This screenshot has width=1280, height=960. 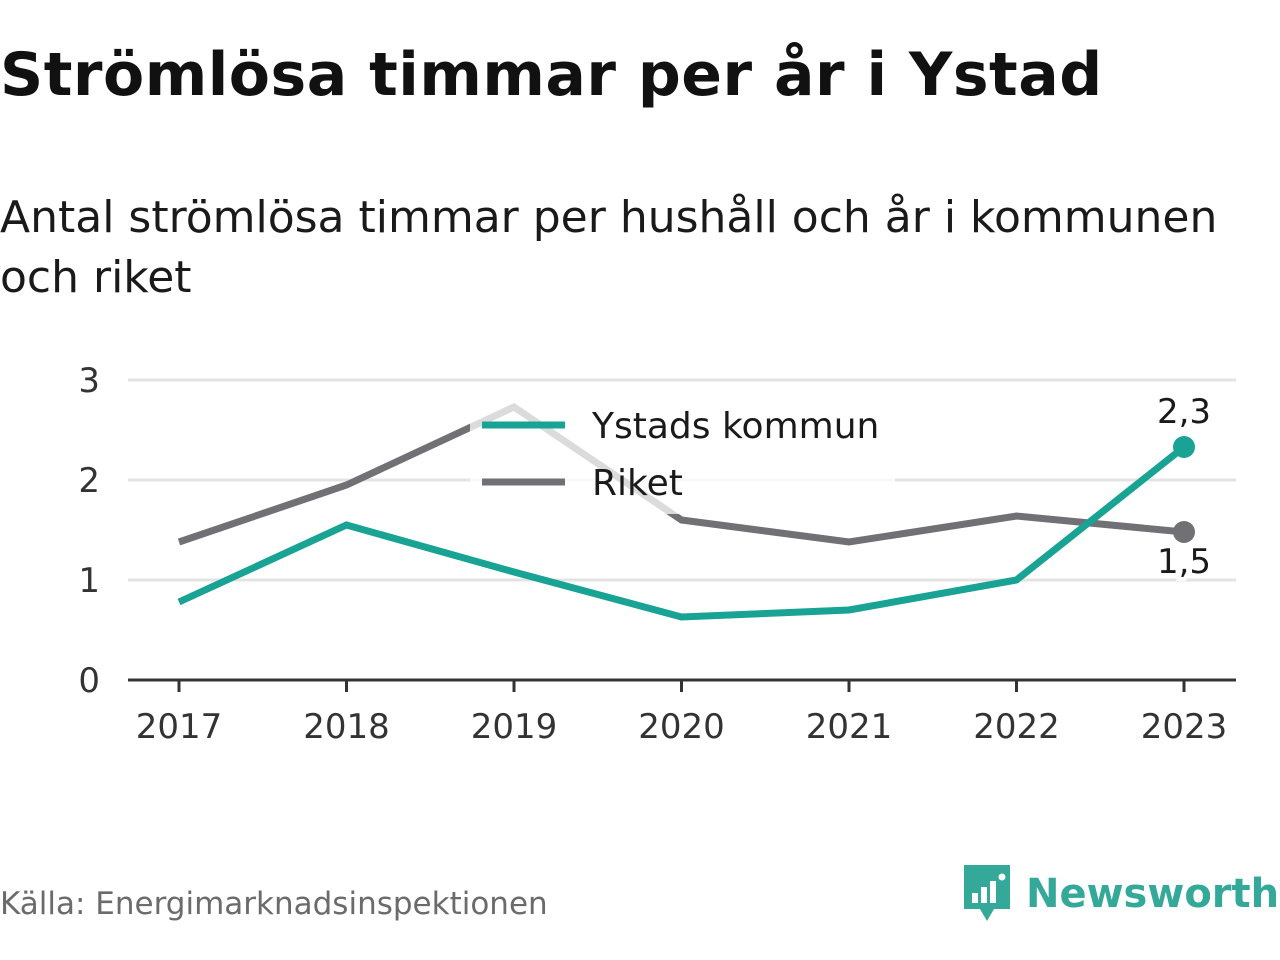 I want to click on brand-name: Newsworthy, so click(x=1153, y=894).